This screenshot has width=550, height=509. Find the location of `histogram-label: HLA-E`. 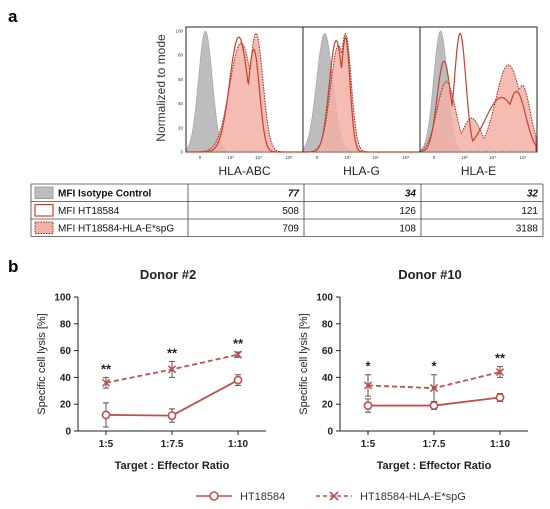

histogram-label: HLA-E is located at coordinates (478, 171).